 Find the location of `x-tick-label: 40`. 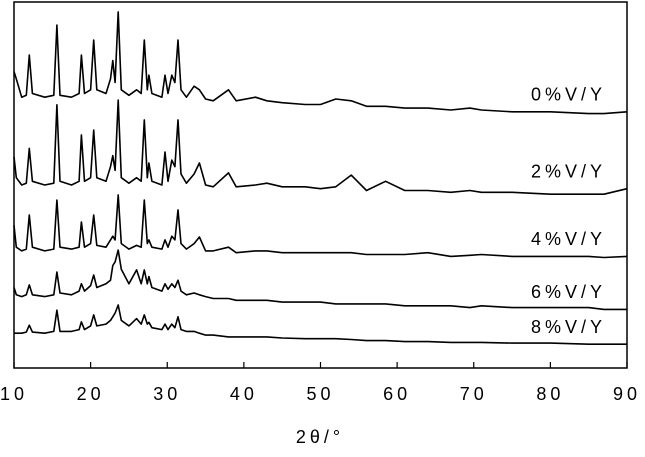

x-tick-label: 40 is located at coordinates (244, 394).